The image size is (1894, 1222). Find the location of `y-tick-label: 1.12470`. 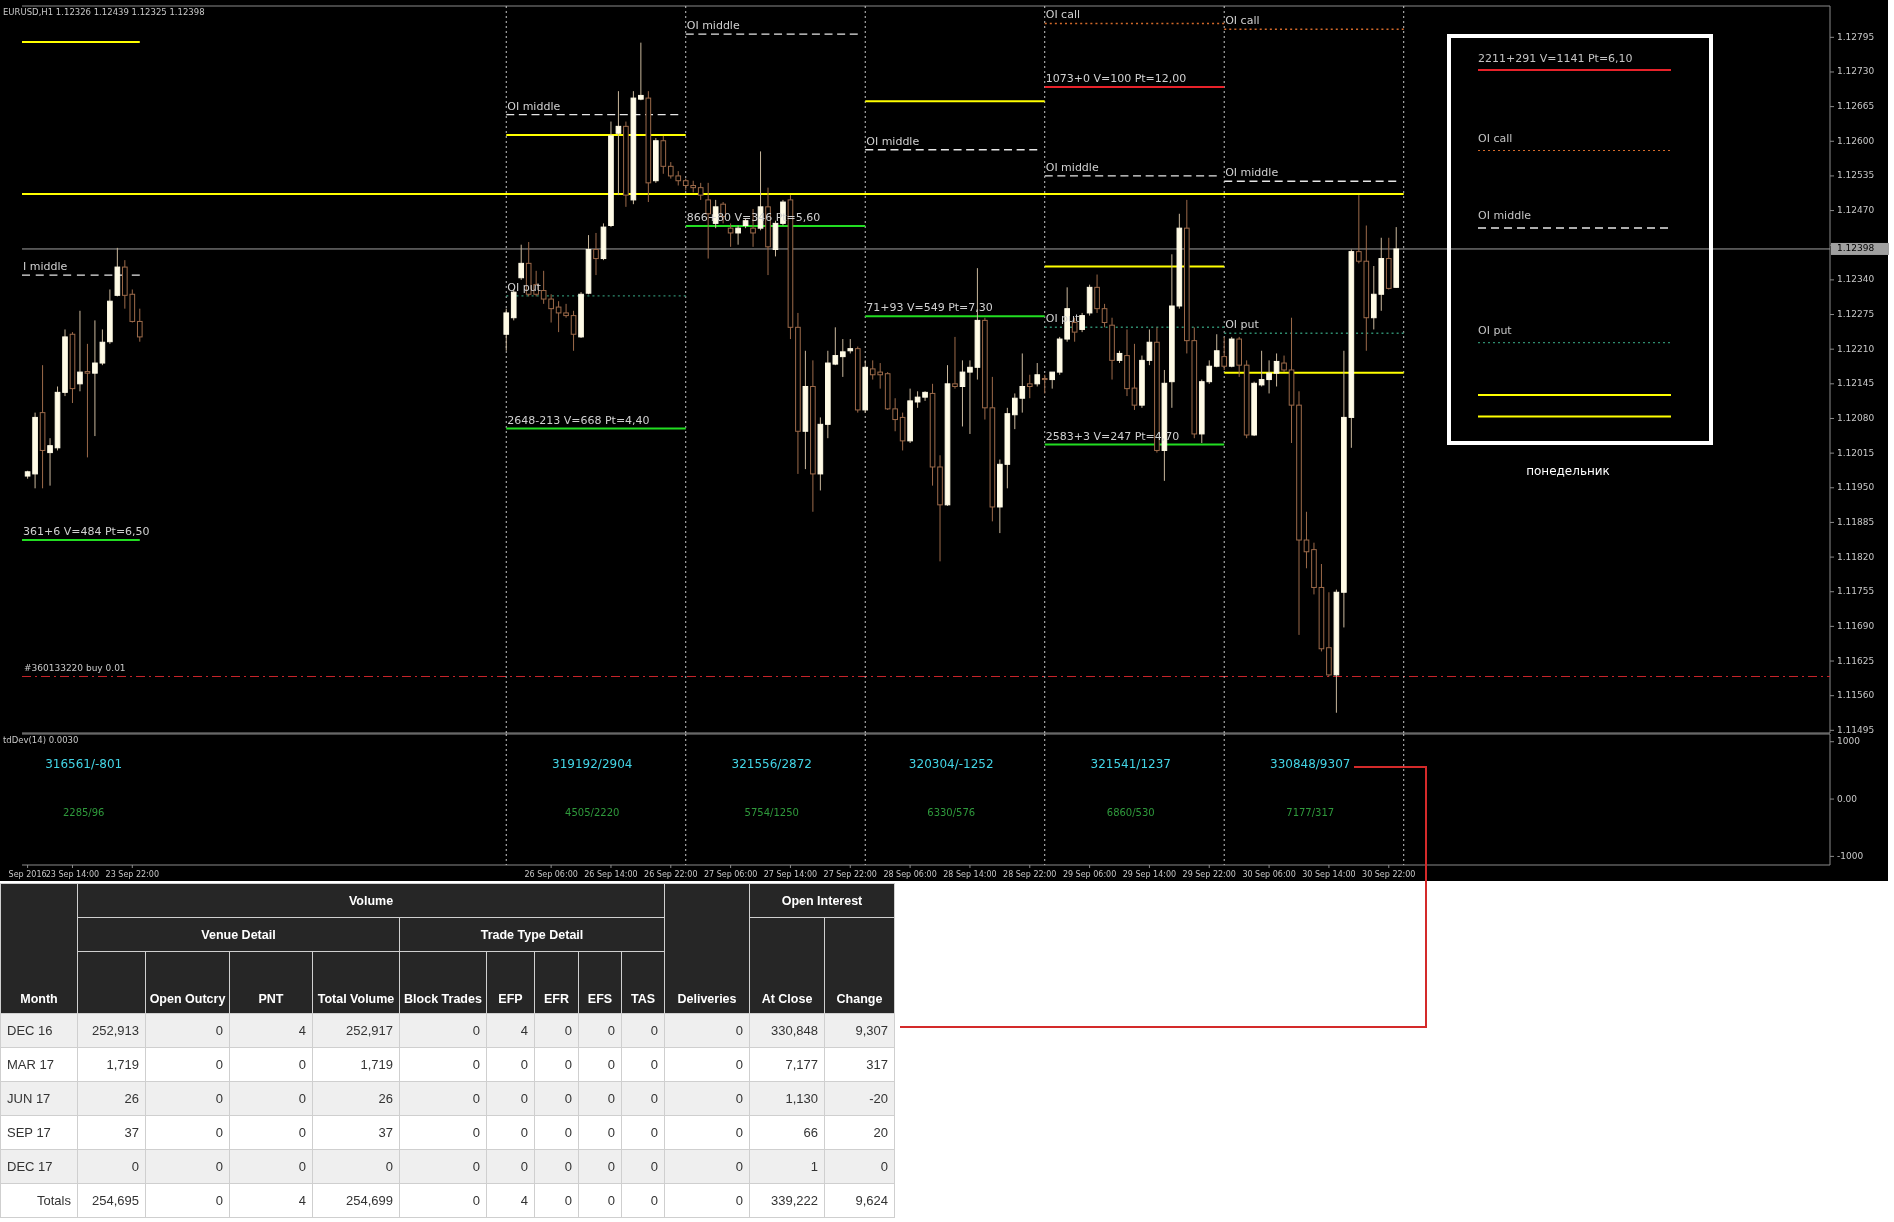

y-tick-label: 1.12470 is located at coordinates (1856, 210).